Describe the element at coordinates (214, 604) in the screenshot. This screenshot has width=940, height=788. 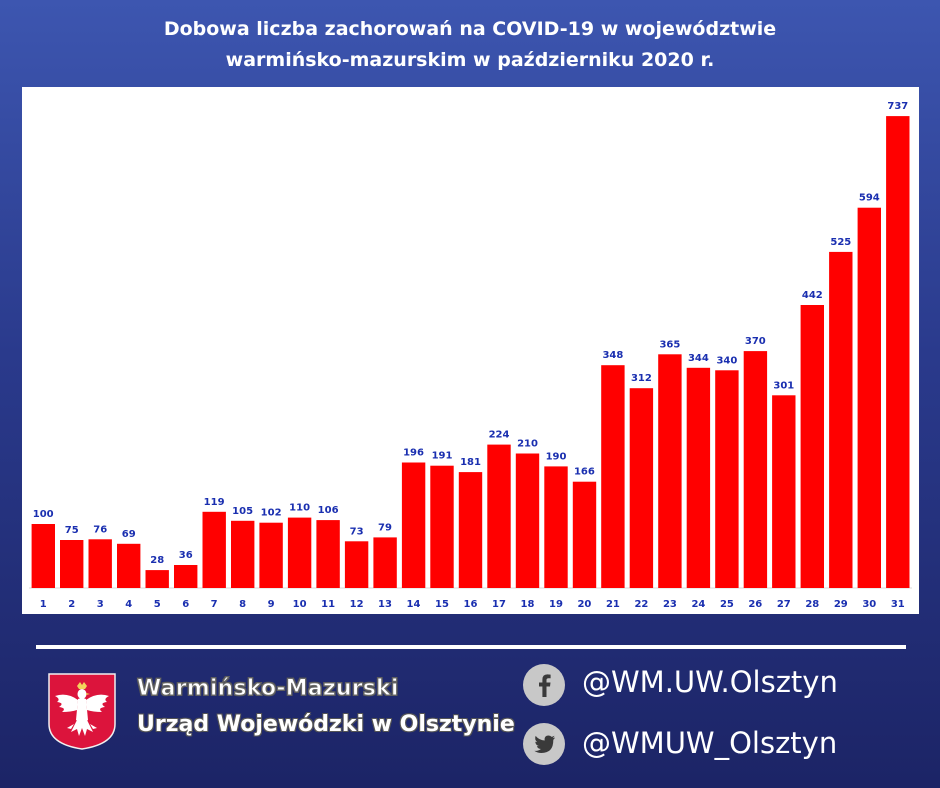
I see `x-tick-label-7: 7` at that location.